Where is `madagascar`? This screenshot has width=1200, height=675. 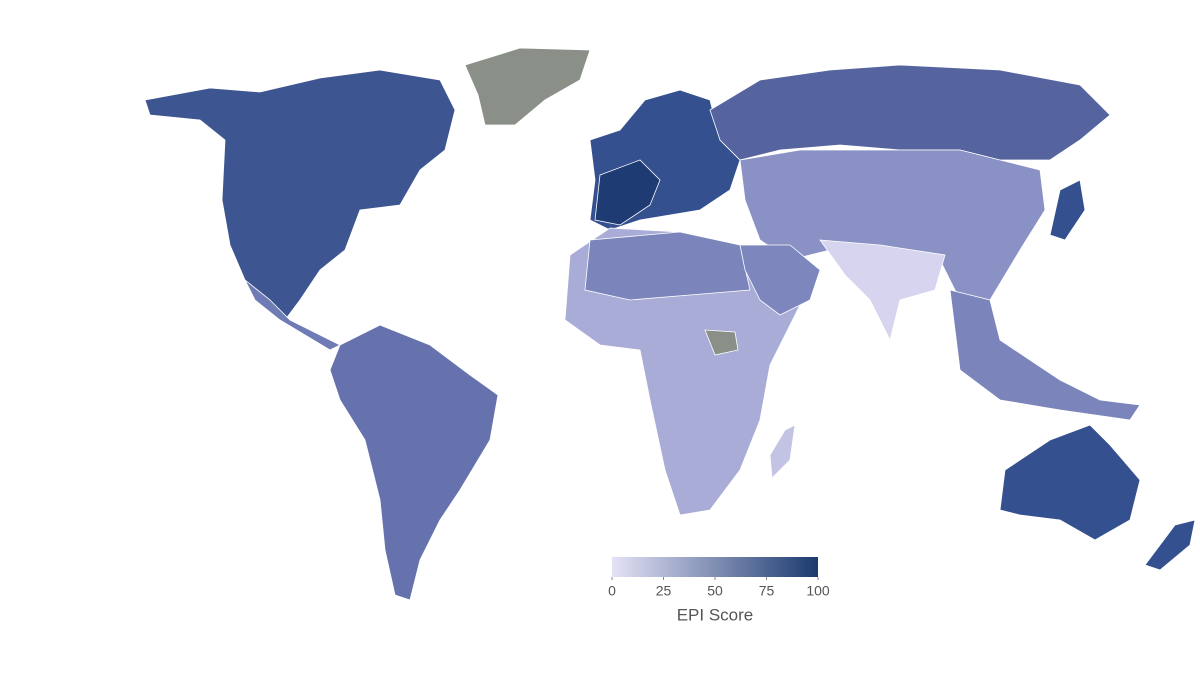
madagascar is located at coordinates (782, 451).